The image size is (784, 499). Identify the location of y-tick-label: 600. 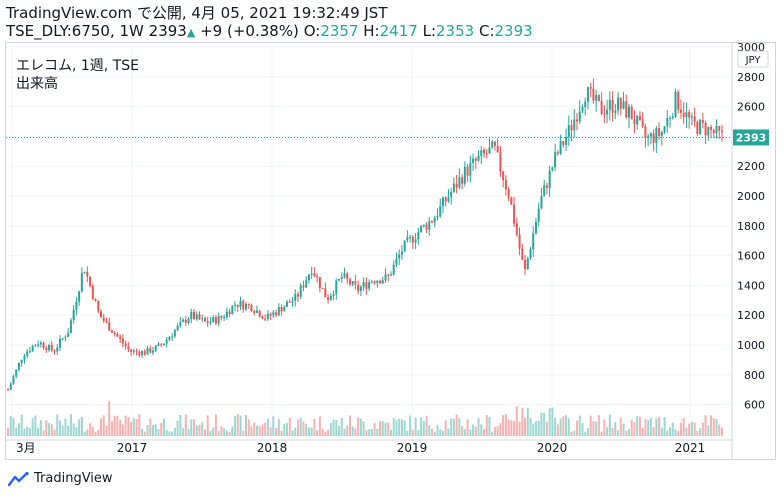
(754, 405).